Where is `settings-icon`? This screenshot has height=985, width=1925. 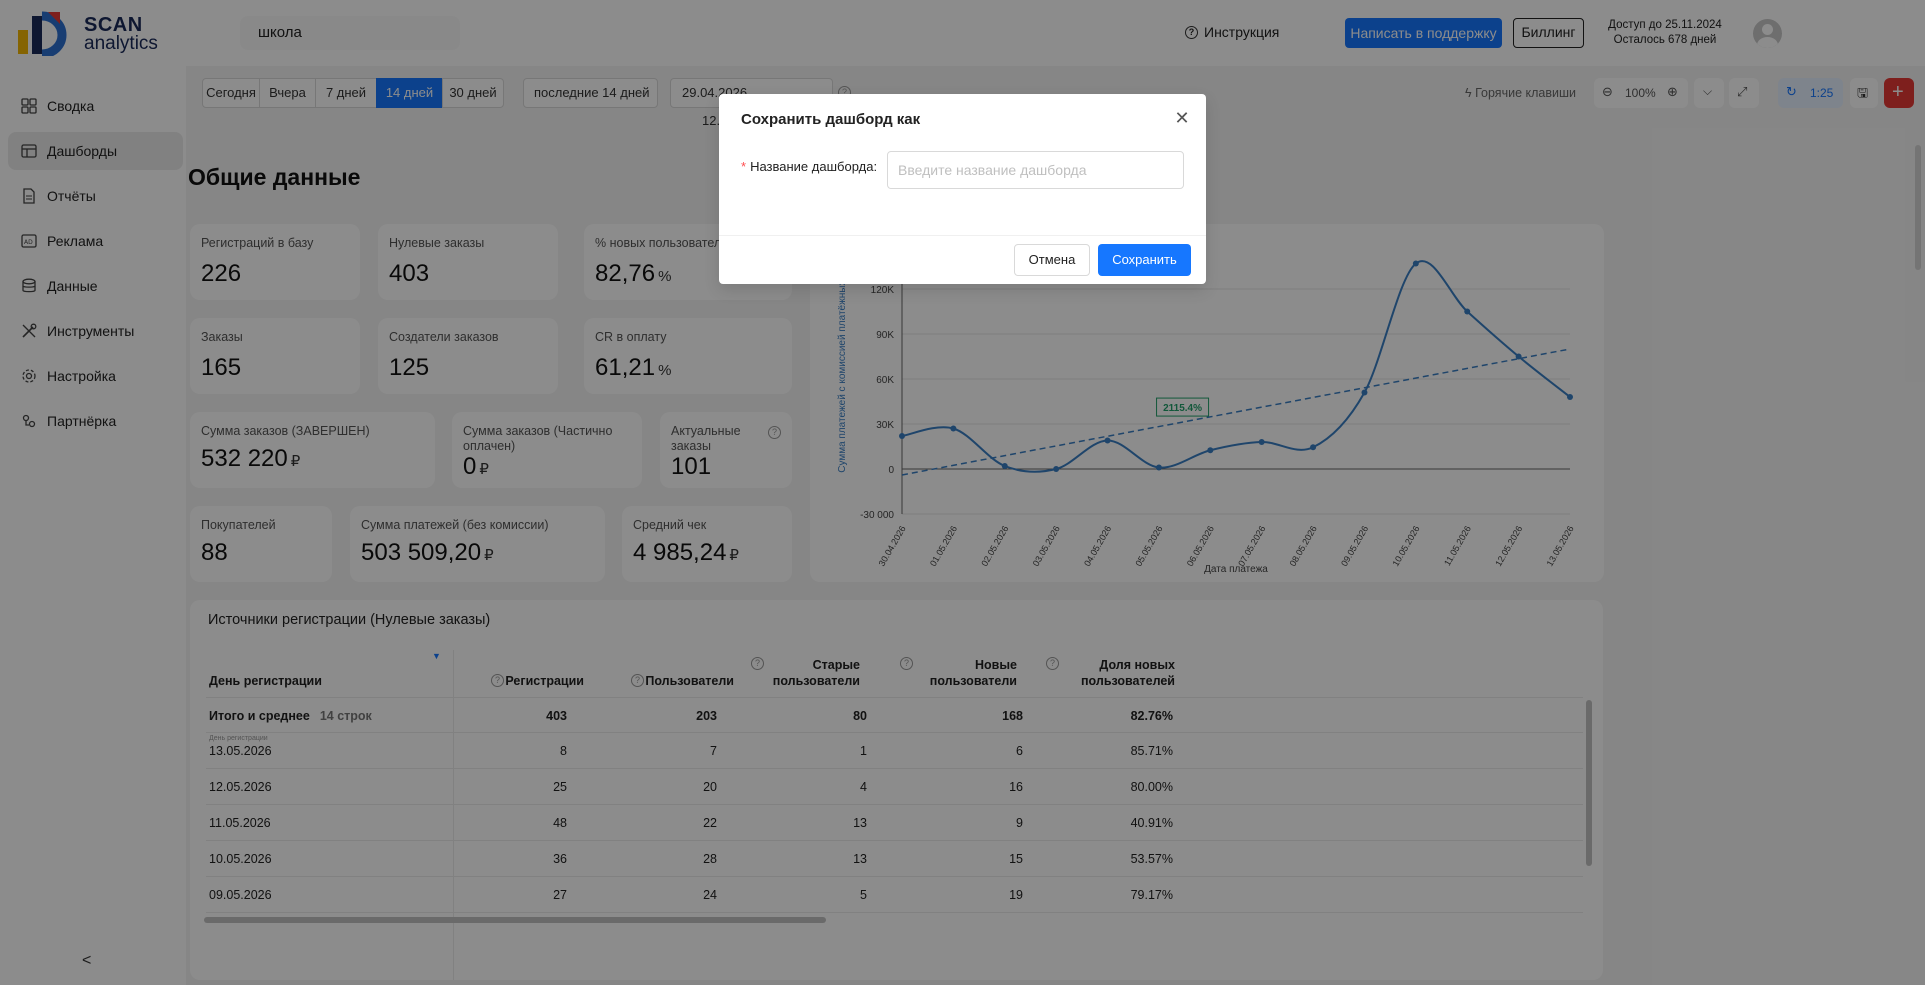 settings-icon is located at coordinates (28, 376).